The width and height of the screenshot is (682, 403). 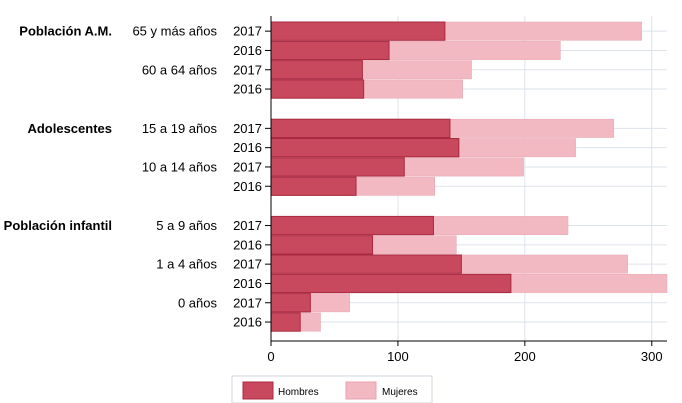 I want to click on legend-swatch-mujeres, so click(x=361, y=390).